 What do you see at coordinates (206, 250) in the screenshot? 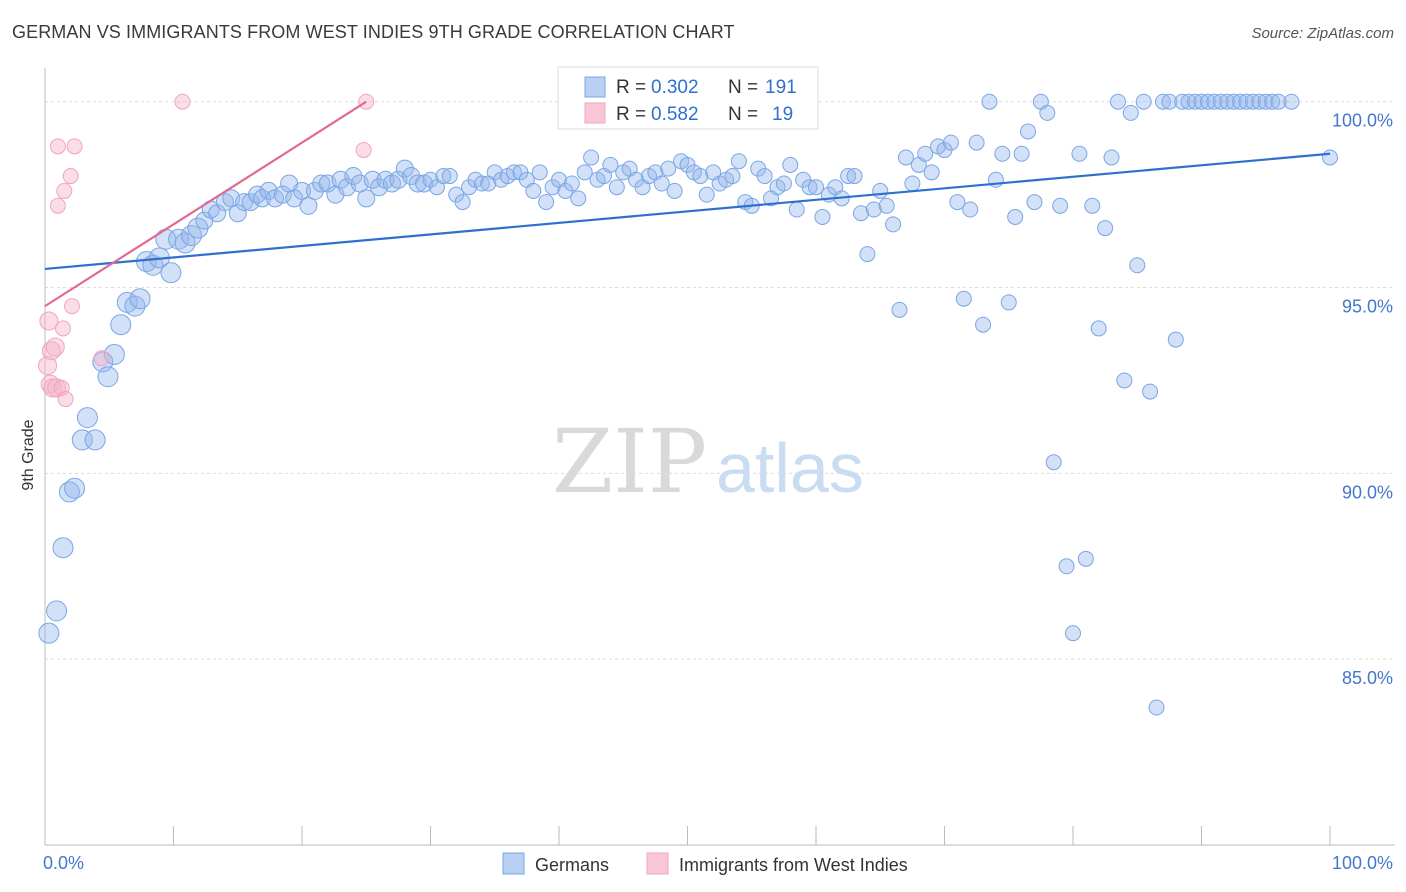
I see `west-indies-points` at bounding box center [206, 250].